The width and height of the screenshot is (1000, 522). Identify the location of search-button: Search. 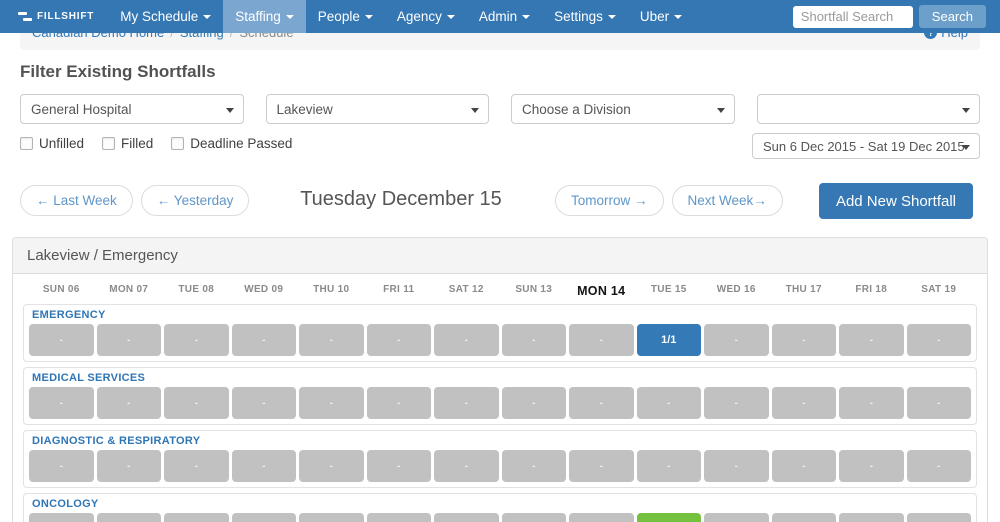
(952, 16).